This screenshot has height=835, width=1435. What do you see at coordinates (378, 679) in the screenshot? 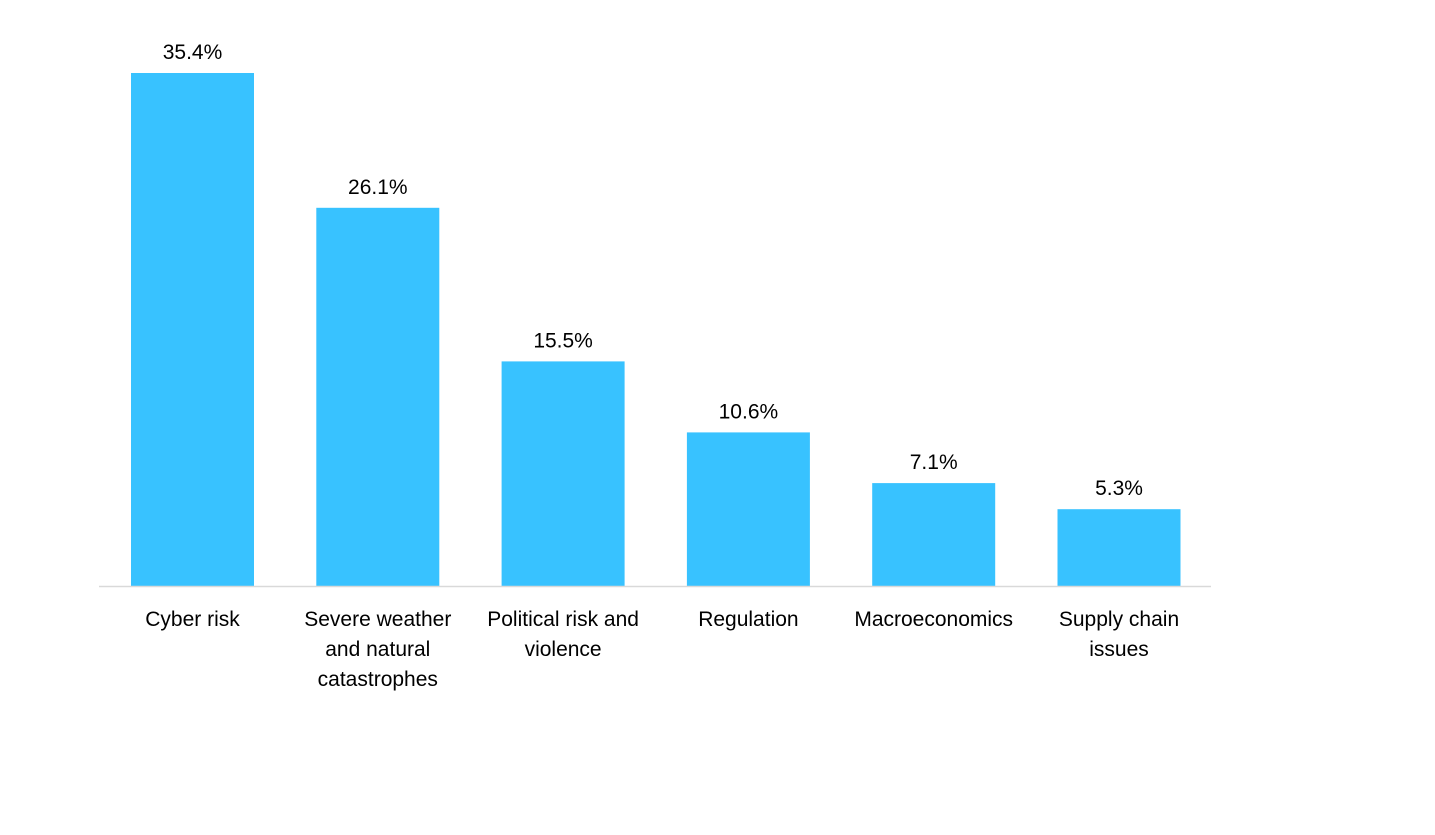
I see `category-label-1-line-2: catastrophes` at bounding box center [378, 679].